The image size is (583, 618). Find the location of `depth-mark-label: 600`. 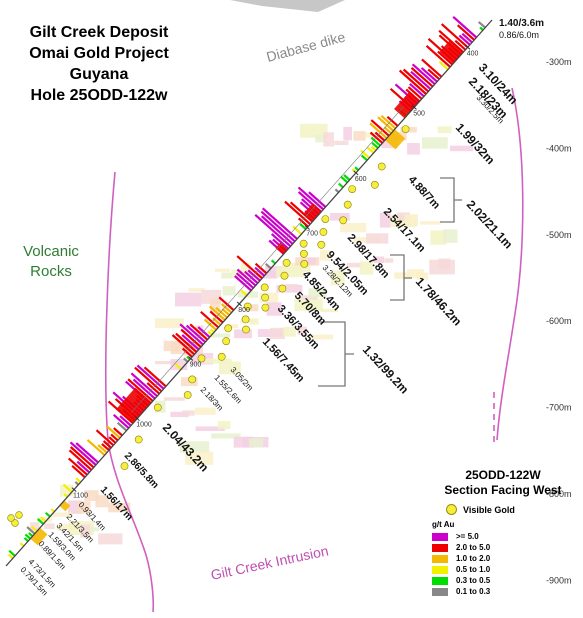

depth-mark-label: 600 is located at coordinates (361, 179).